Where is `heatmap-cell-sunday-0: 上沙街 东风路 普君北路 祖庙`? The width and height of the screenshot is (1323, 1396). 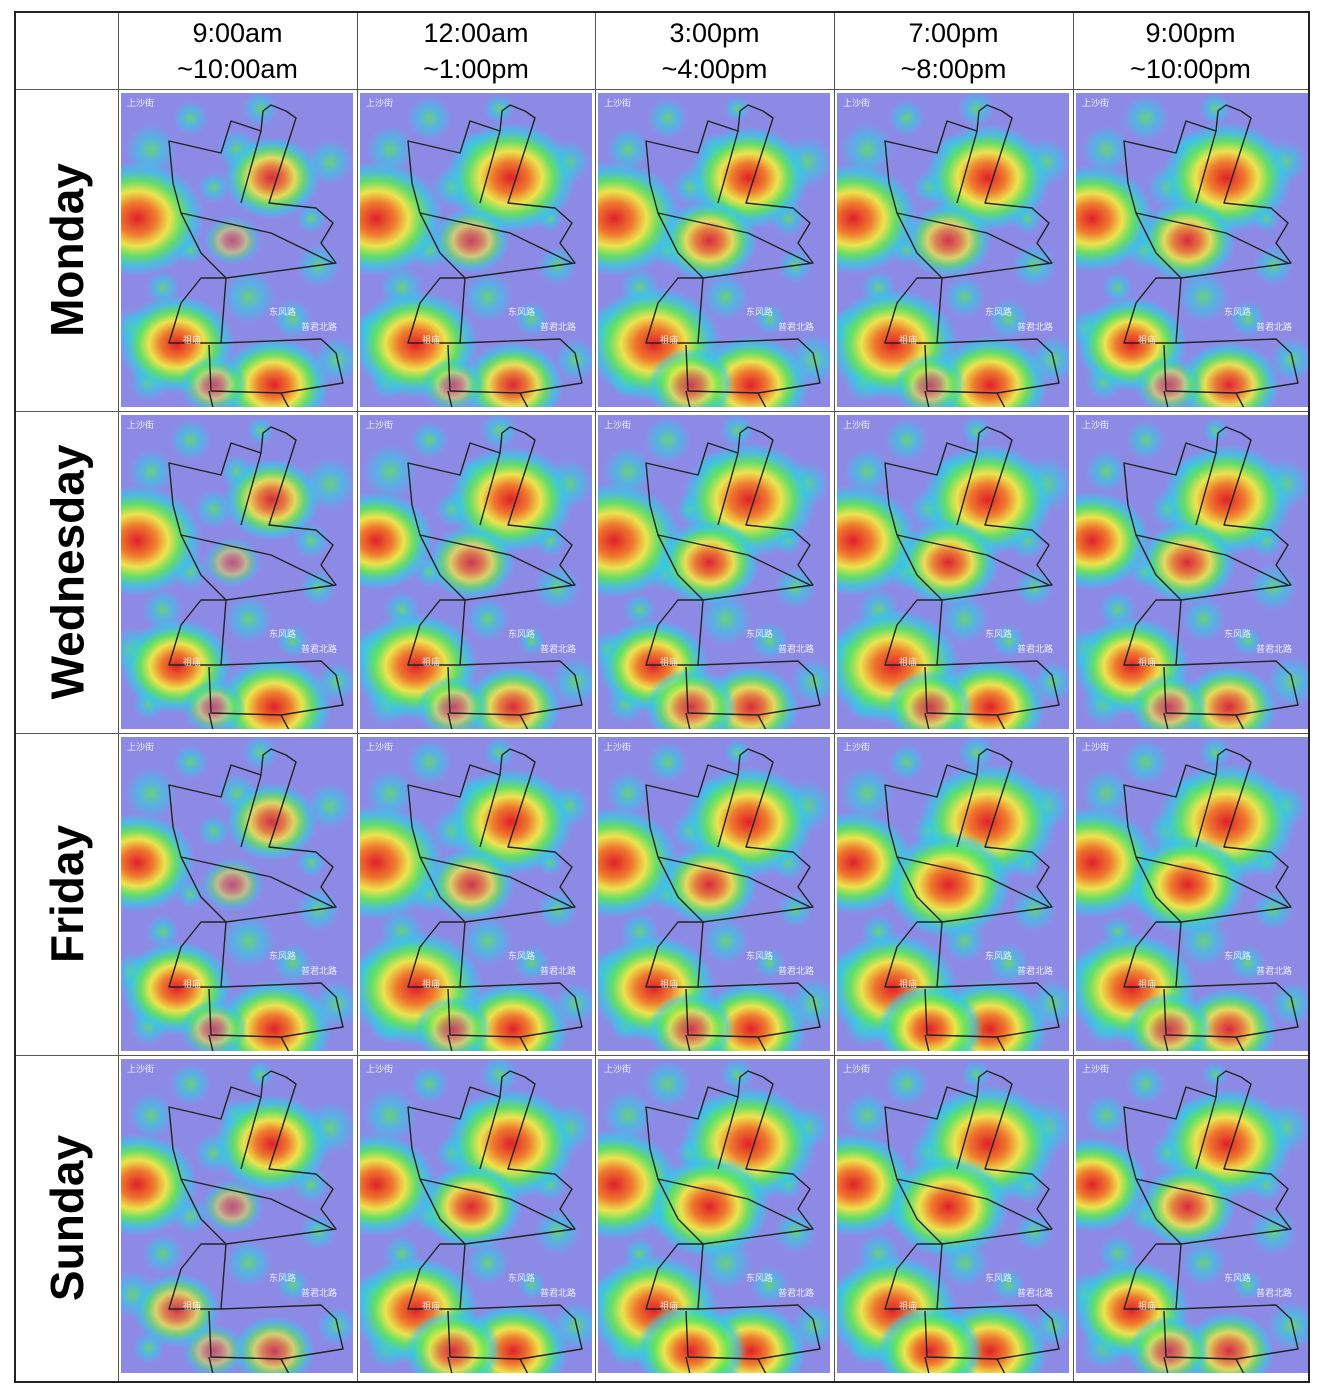 heatmap-cell-sunday-0: 上沙街 东风路 普君北路 祖庙 is located at coordinates (237, 1216).